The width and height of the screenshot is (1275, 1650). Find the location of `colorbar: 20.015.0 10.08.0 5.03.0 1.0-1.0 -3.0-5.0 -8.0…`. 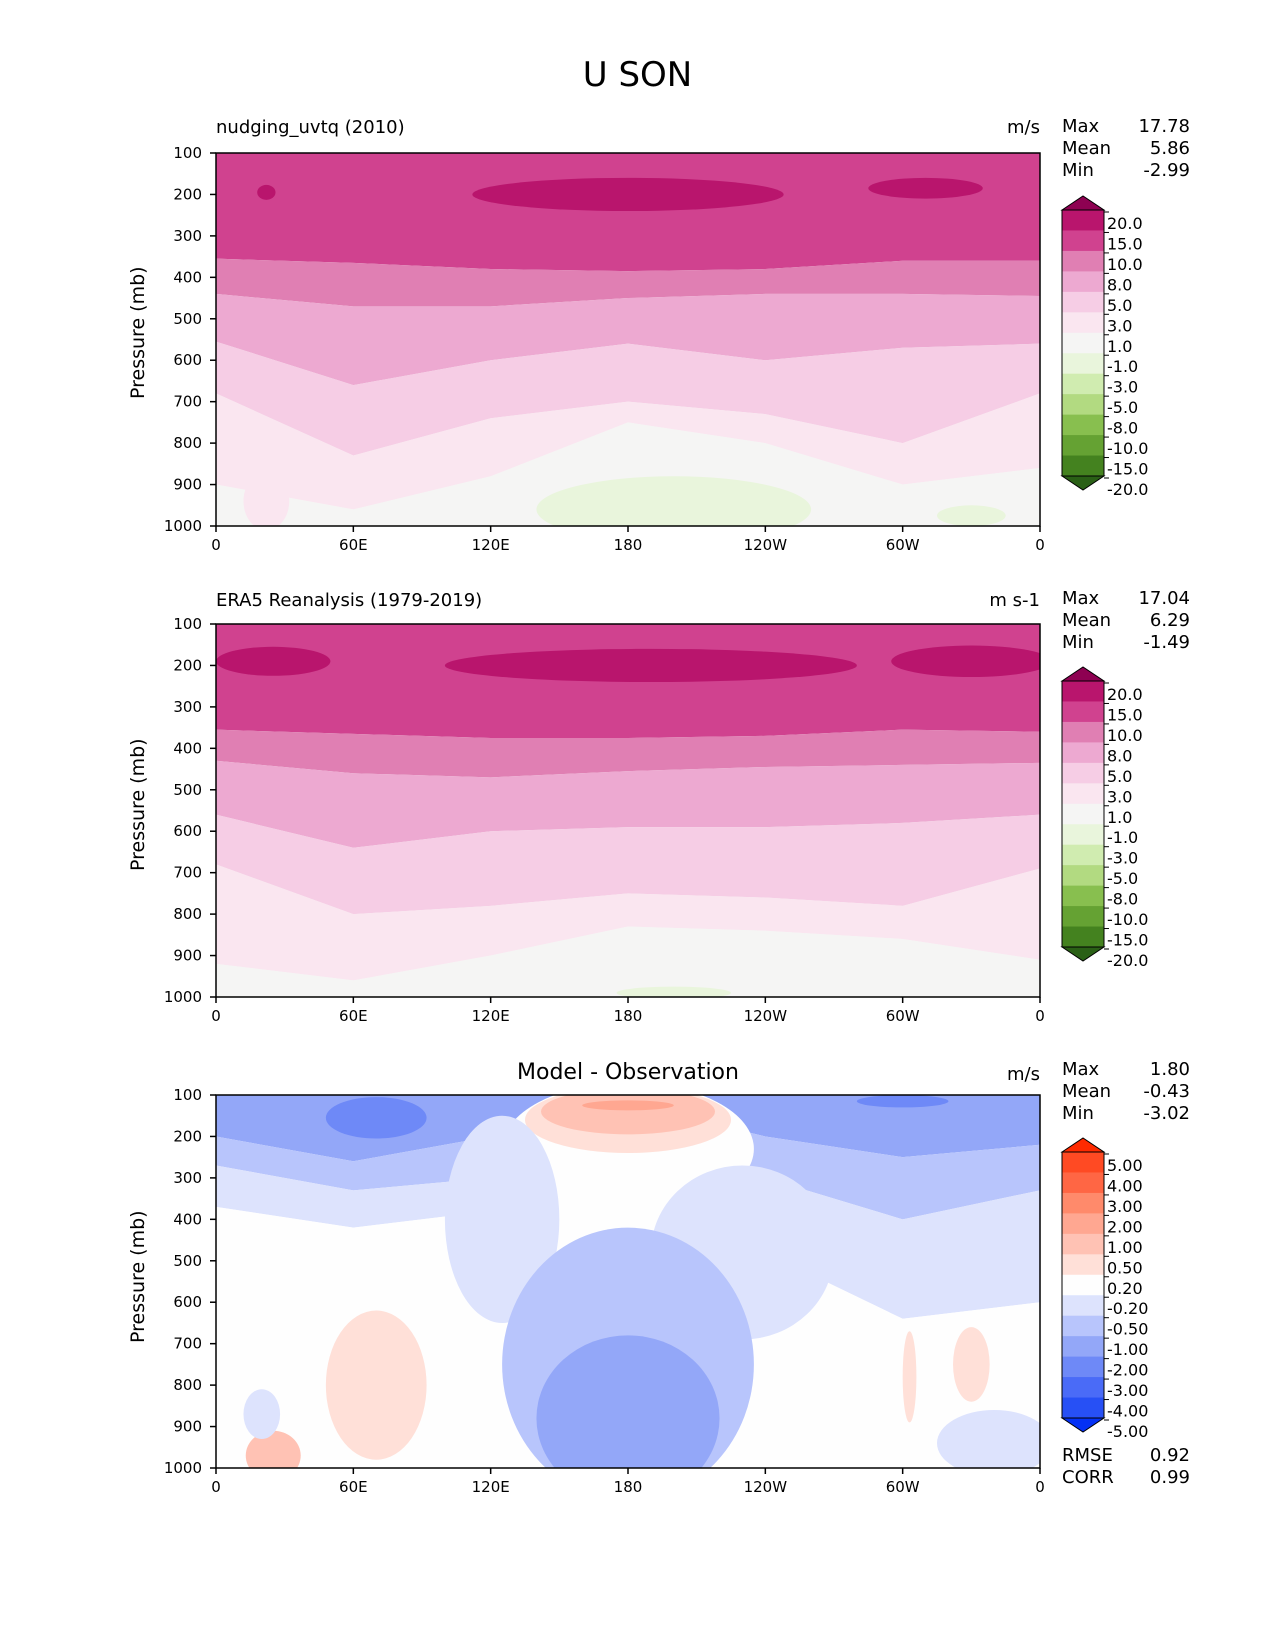

colorbar: 20.015.0 10.08.0 5.03.0 1.0-1.0 -3.0-5.0 -8.0… is located at coordinates (1104, 818).